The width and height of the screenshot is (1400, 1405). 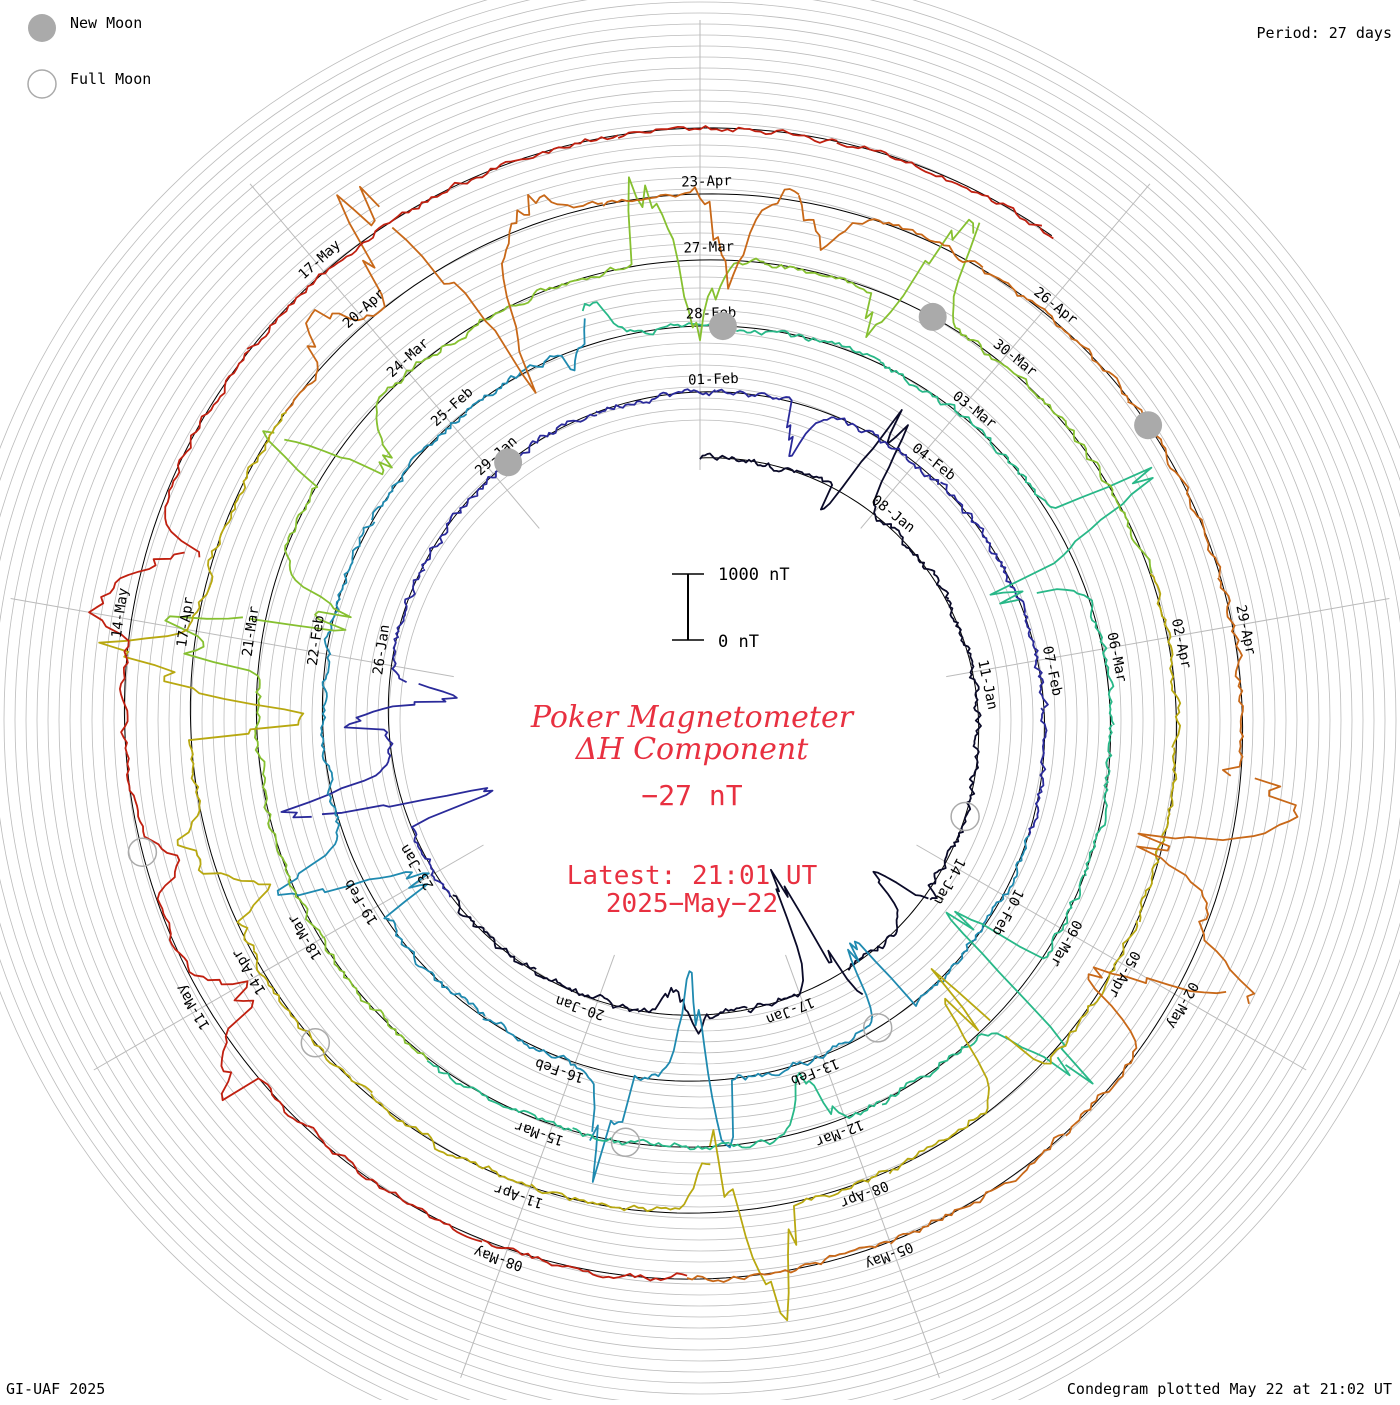 I want to click on new-moon-legend-label: New Moon, so click(x=106, y=23).